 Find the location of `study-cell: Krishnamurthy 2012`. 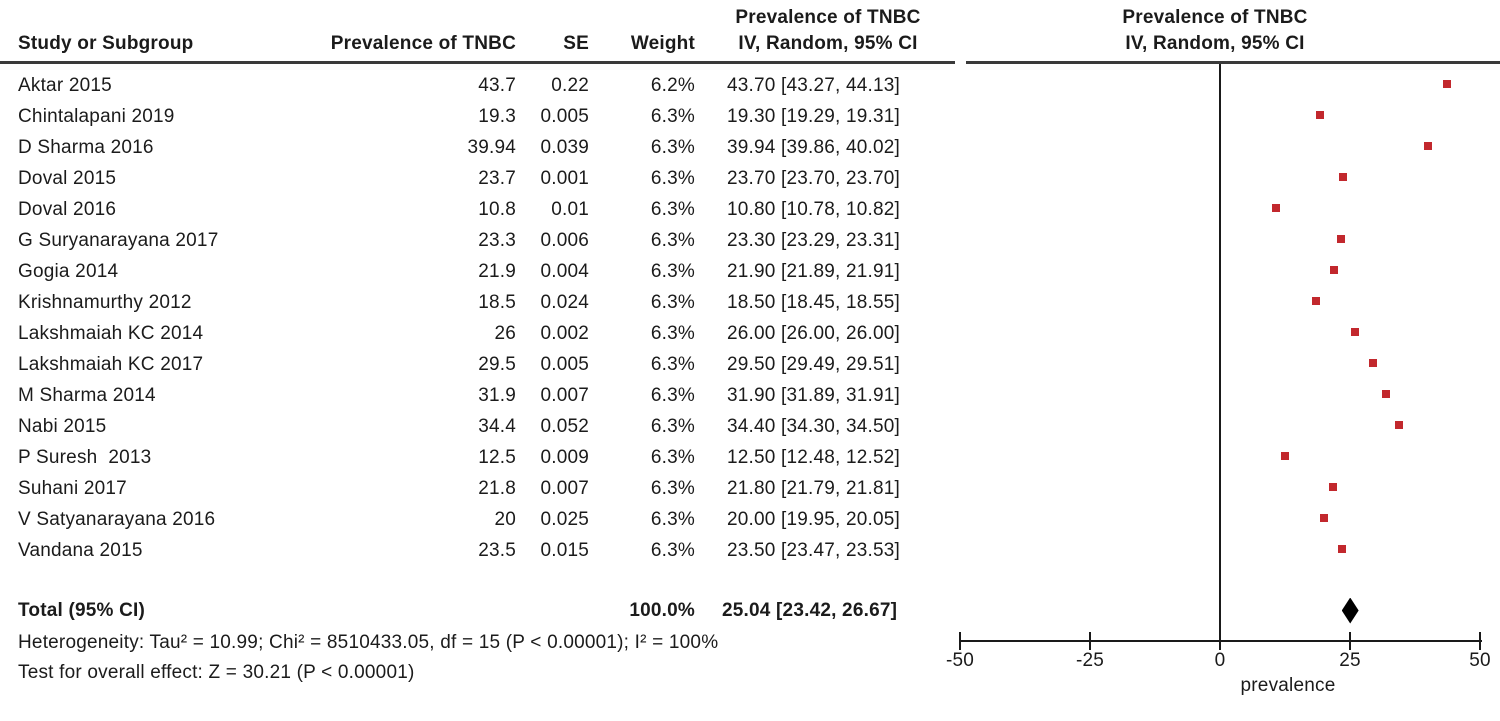

study-cell: Krishnamurthy 2012 is located at coordinates (105, 302).